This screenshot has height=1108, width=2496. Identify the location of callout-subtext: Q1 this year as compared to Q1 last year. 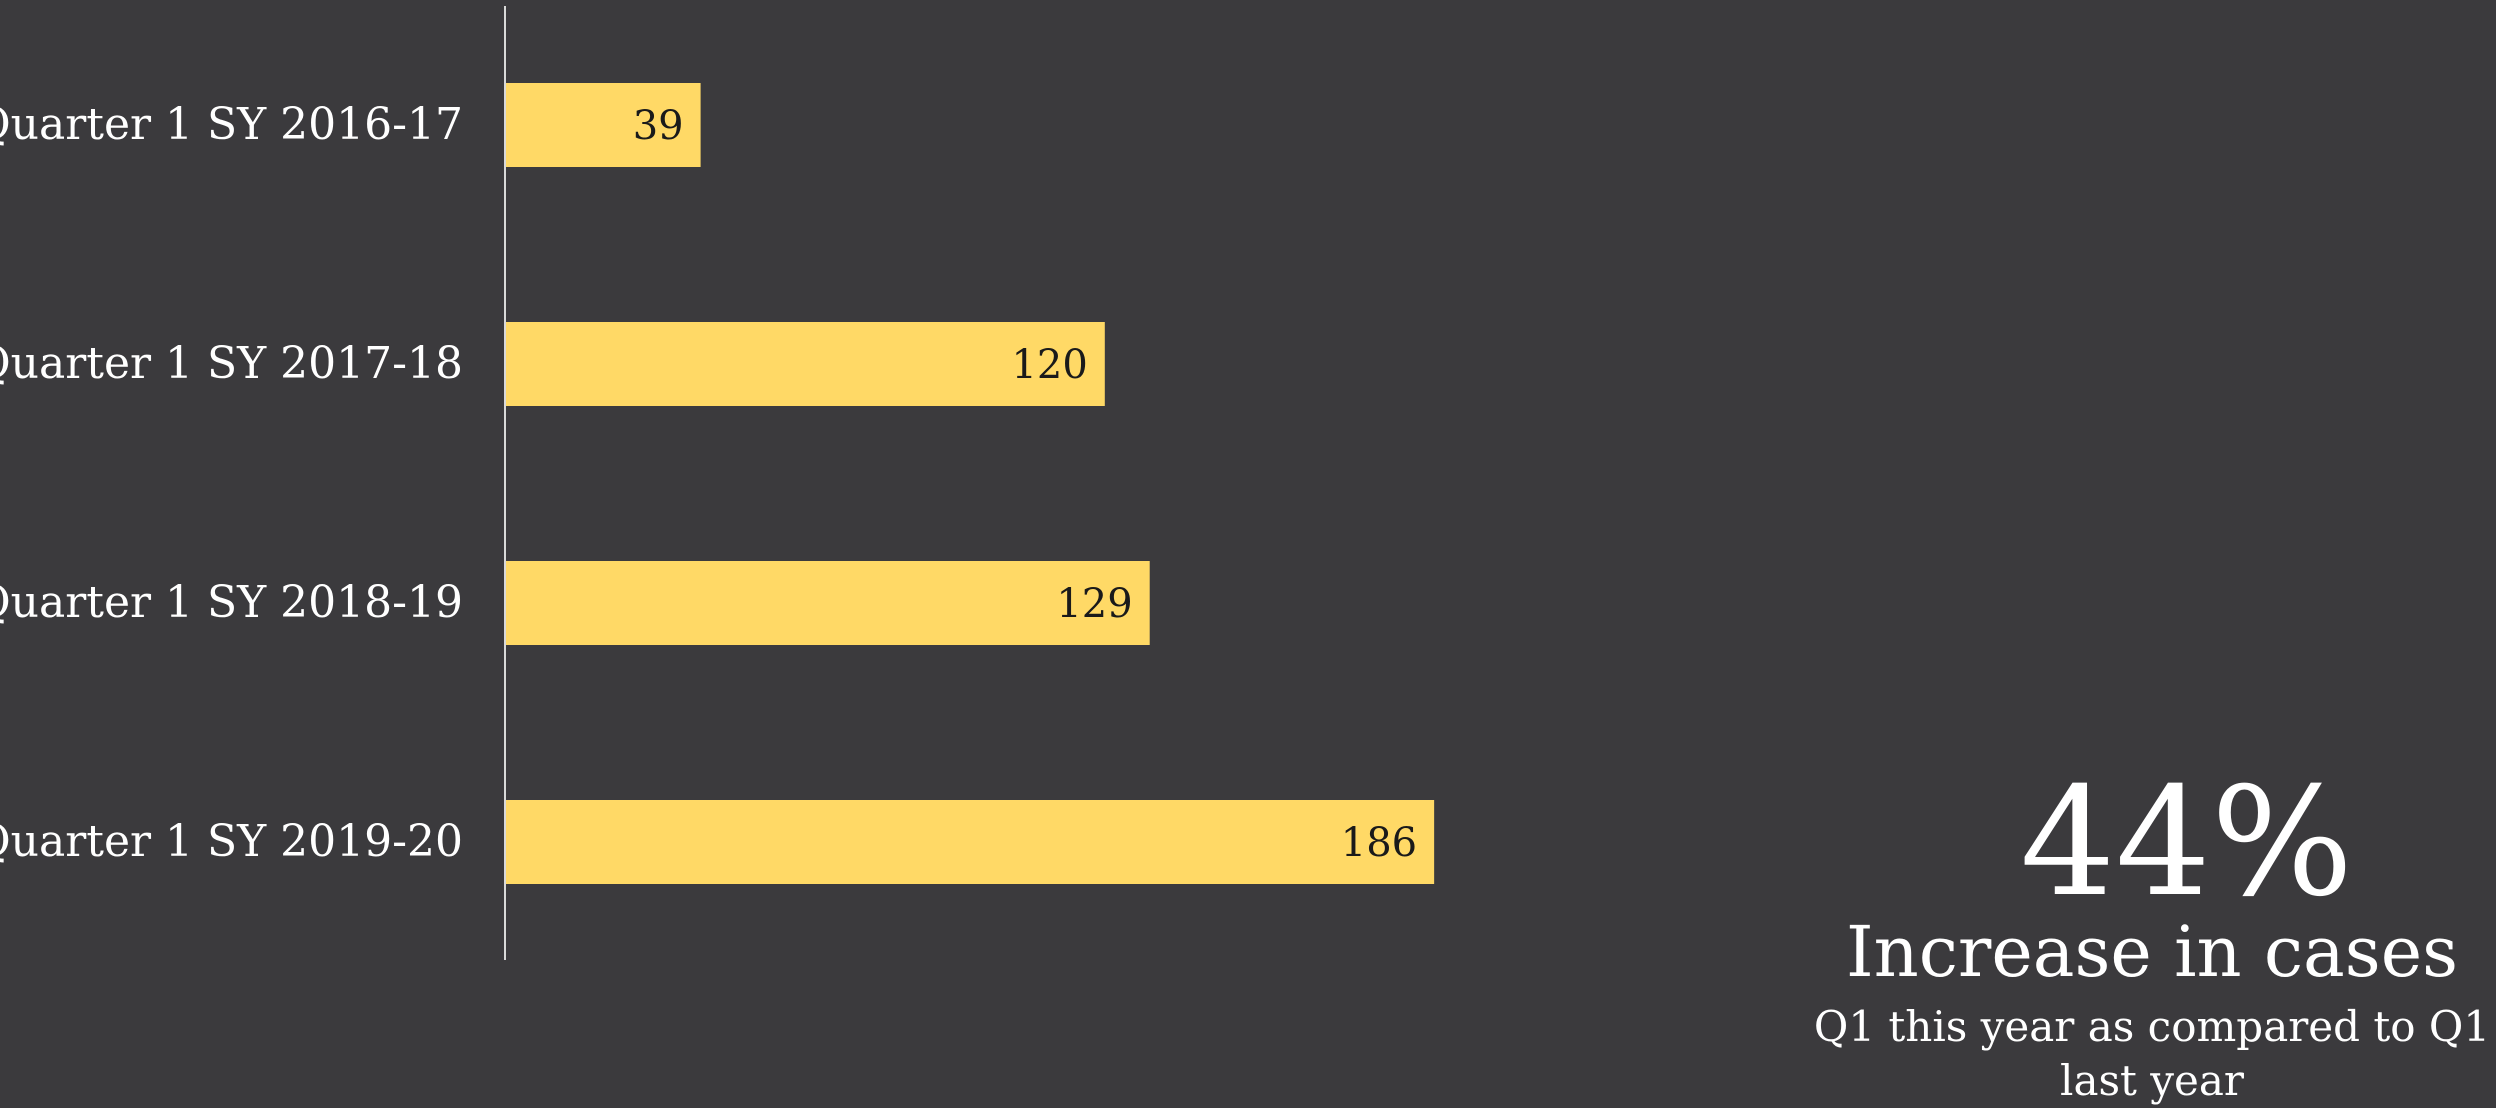
(2152, 1053).